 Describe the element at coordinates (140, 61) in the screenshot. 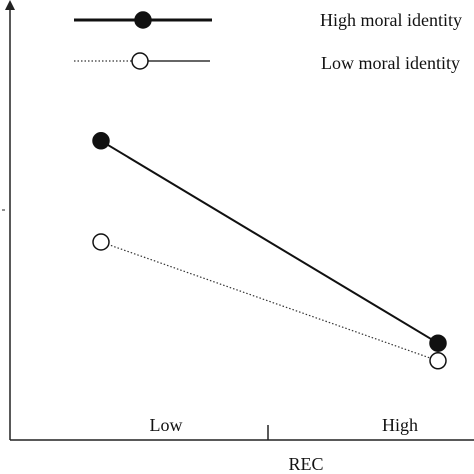

I see `legend-marker-low` at that location.